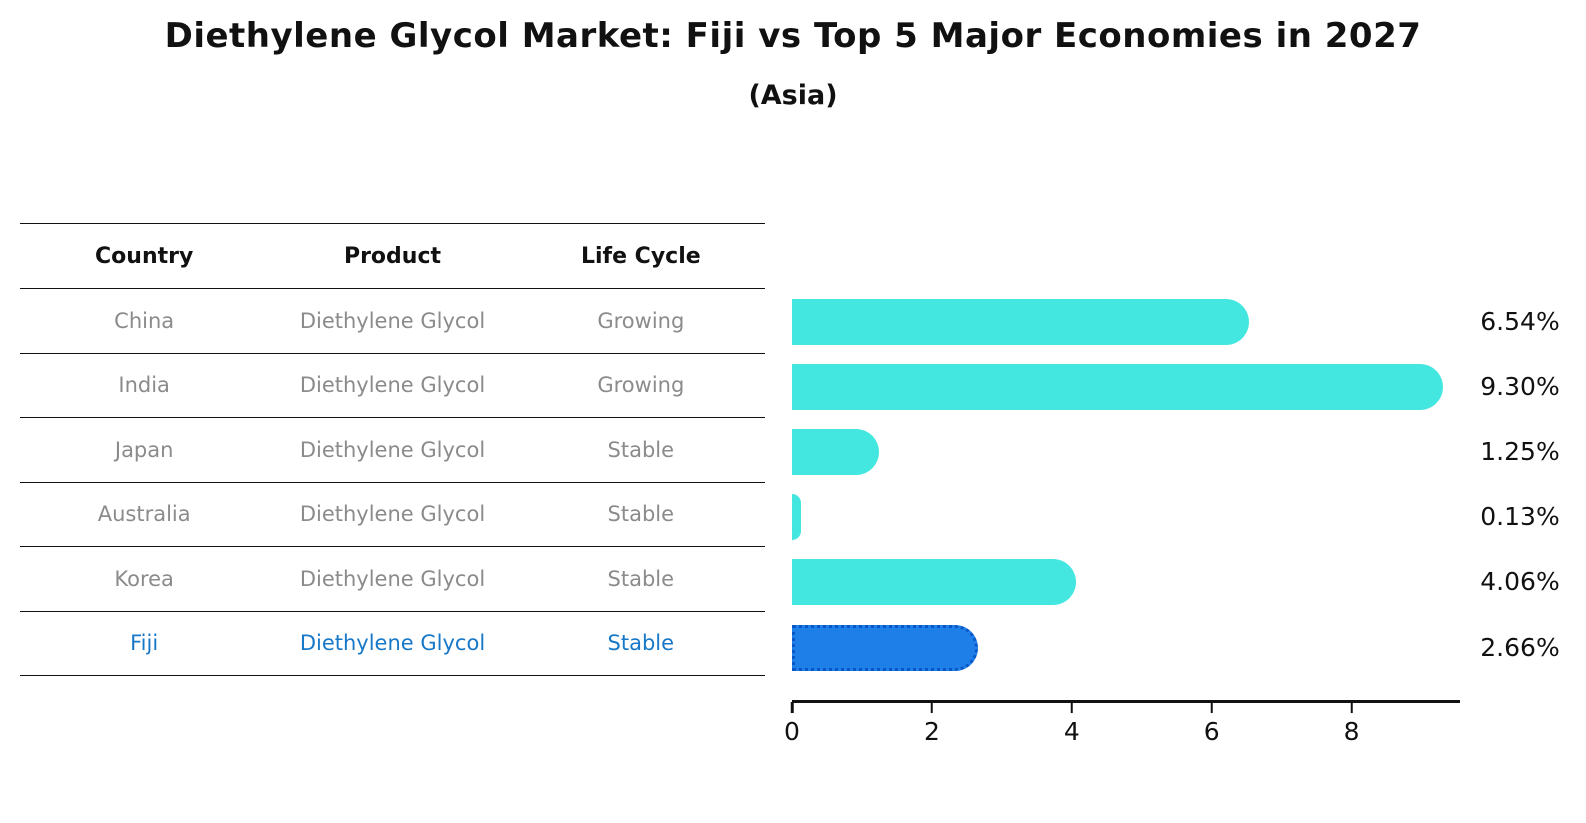 The image size is (1586, 823). Describe the element at coordinates (1122, 723) in the screenshot. I see `x-axis: 0 2 4 6 8` at that location.